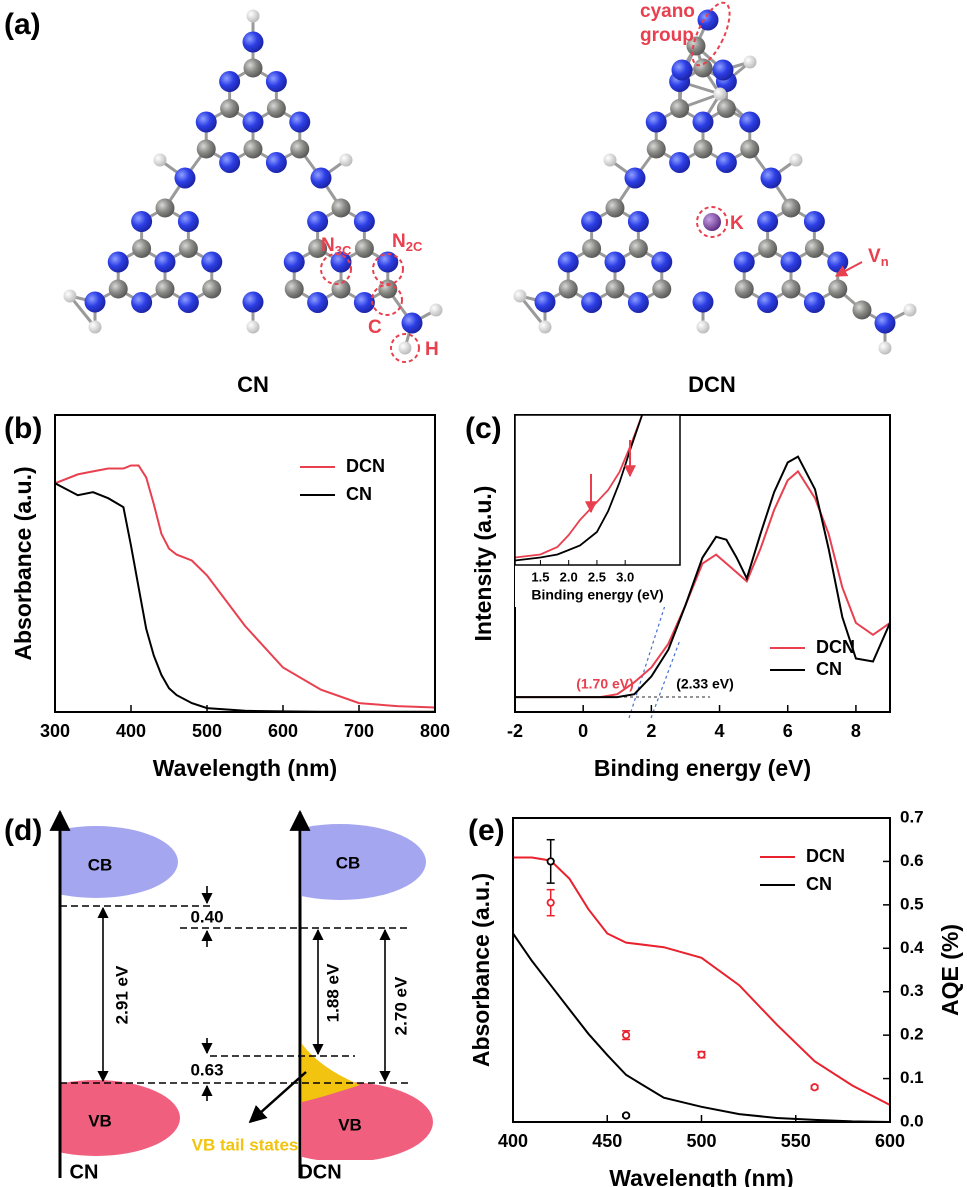 This screenshot has width=967, height=1187. Describe the element at coordinates (885, 261) in the screenshot. I see `annotation-sub: n` at that location.